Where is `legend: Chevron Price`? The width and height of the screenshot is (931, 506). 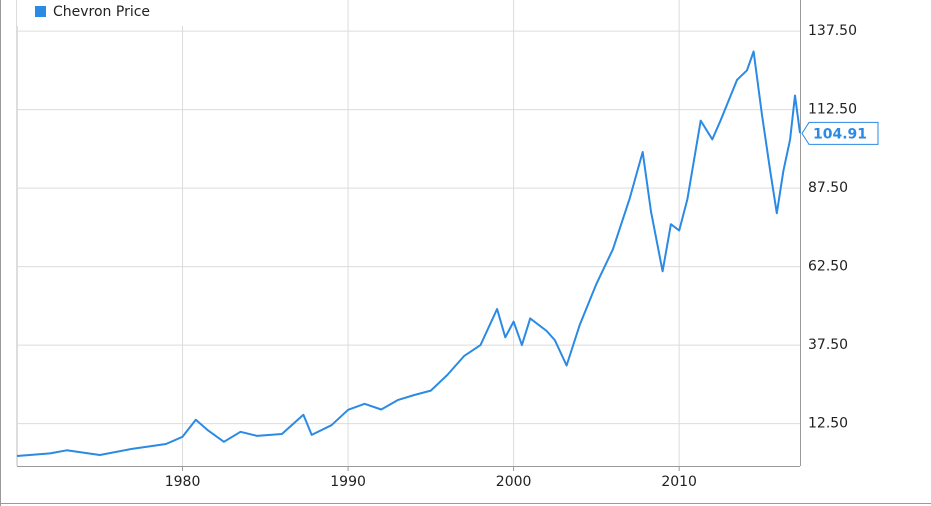 legend: Chevron Price is located at coordinates (100, 13).